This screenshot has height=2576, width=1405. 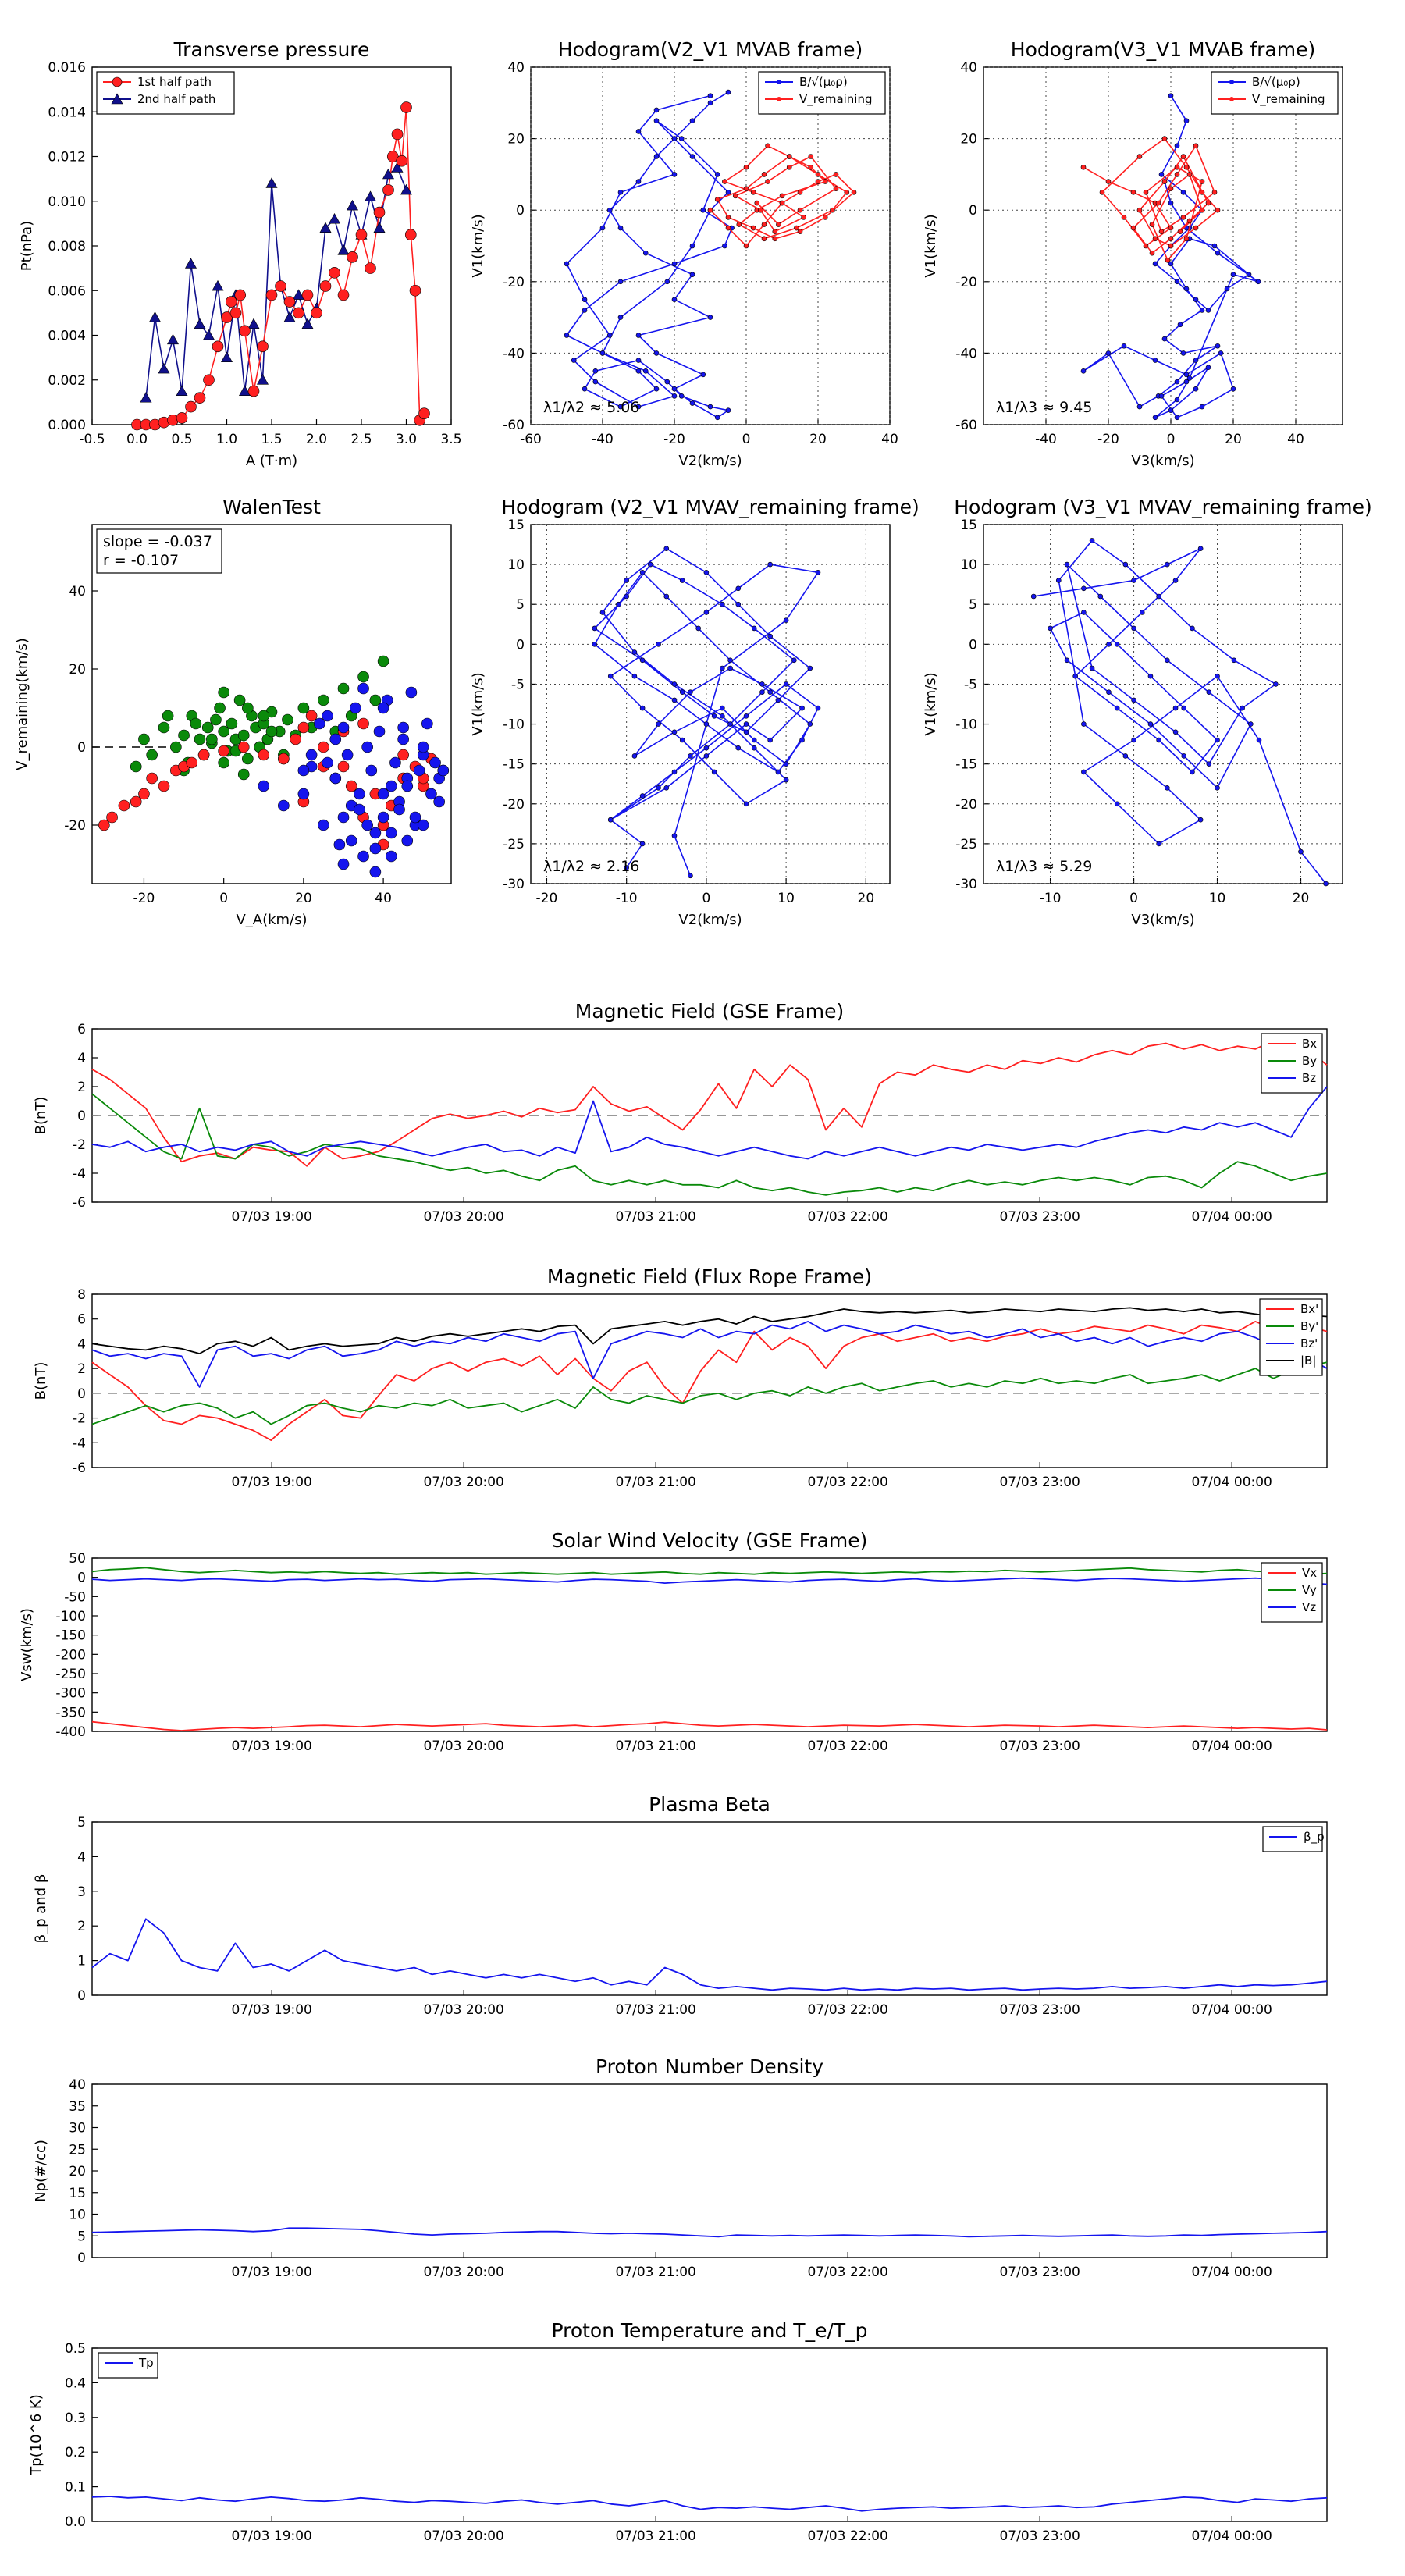 What do you see at coordinates (514, 805) in the screenshot?
I see `y-tick-label: -20` at bounding box center [514, 805].